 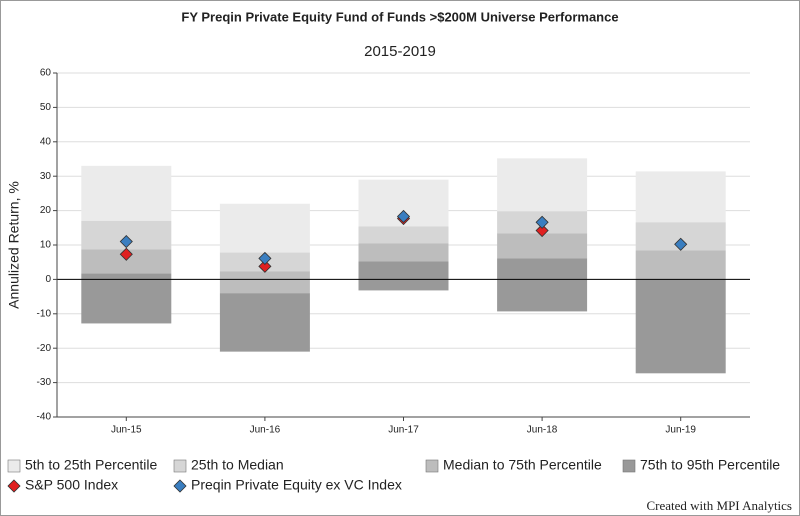 I want to click on y-tick-label: 20, so click(x=46, y=210).